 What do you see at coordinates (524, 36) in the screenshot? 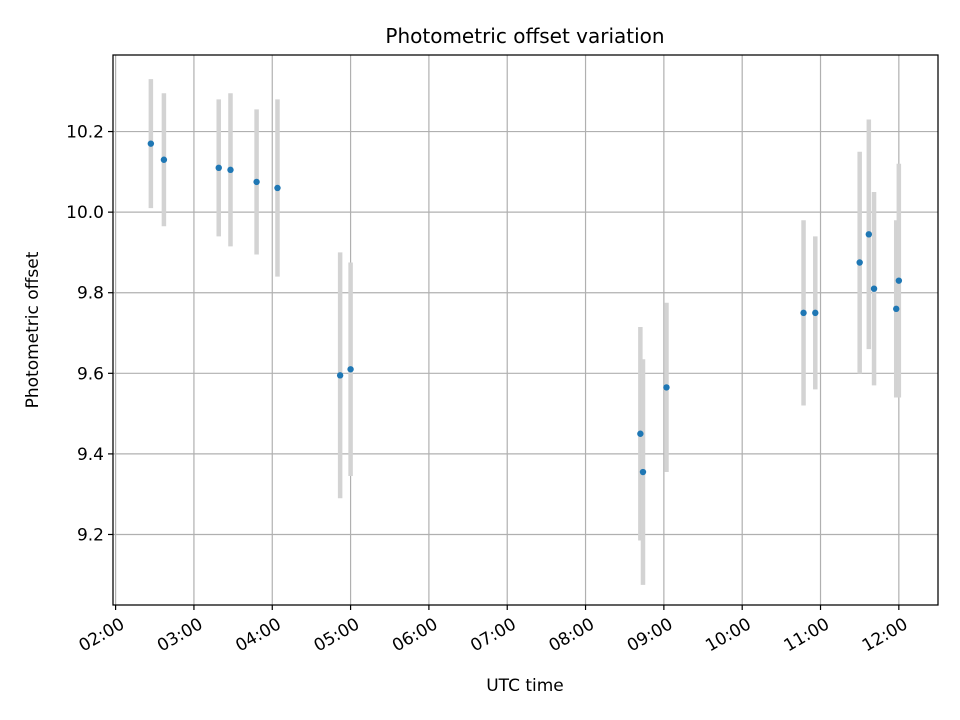
I see `chart-title: Photometric offset variation` at bounding box center [524, 36].